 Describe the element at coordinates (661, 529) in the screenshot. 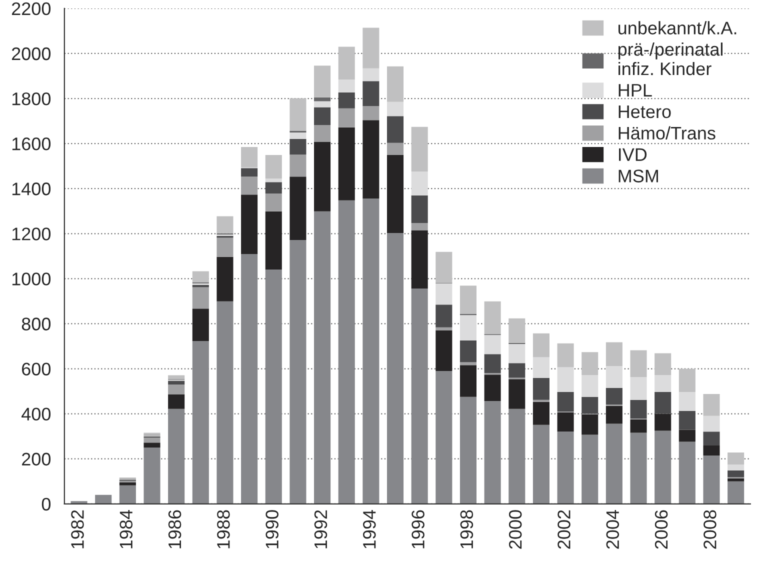

I see `x-tick-label: 2006` at that location.